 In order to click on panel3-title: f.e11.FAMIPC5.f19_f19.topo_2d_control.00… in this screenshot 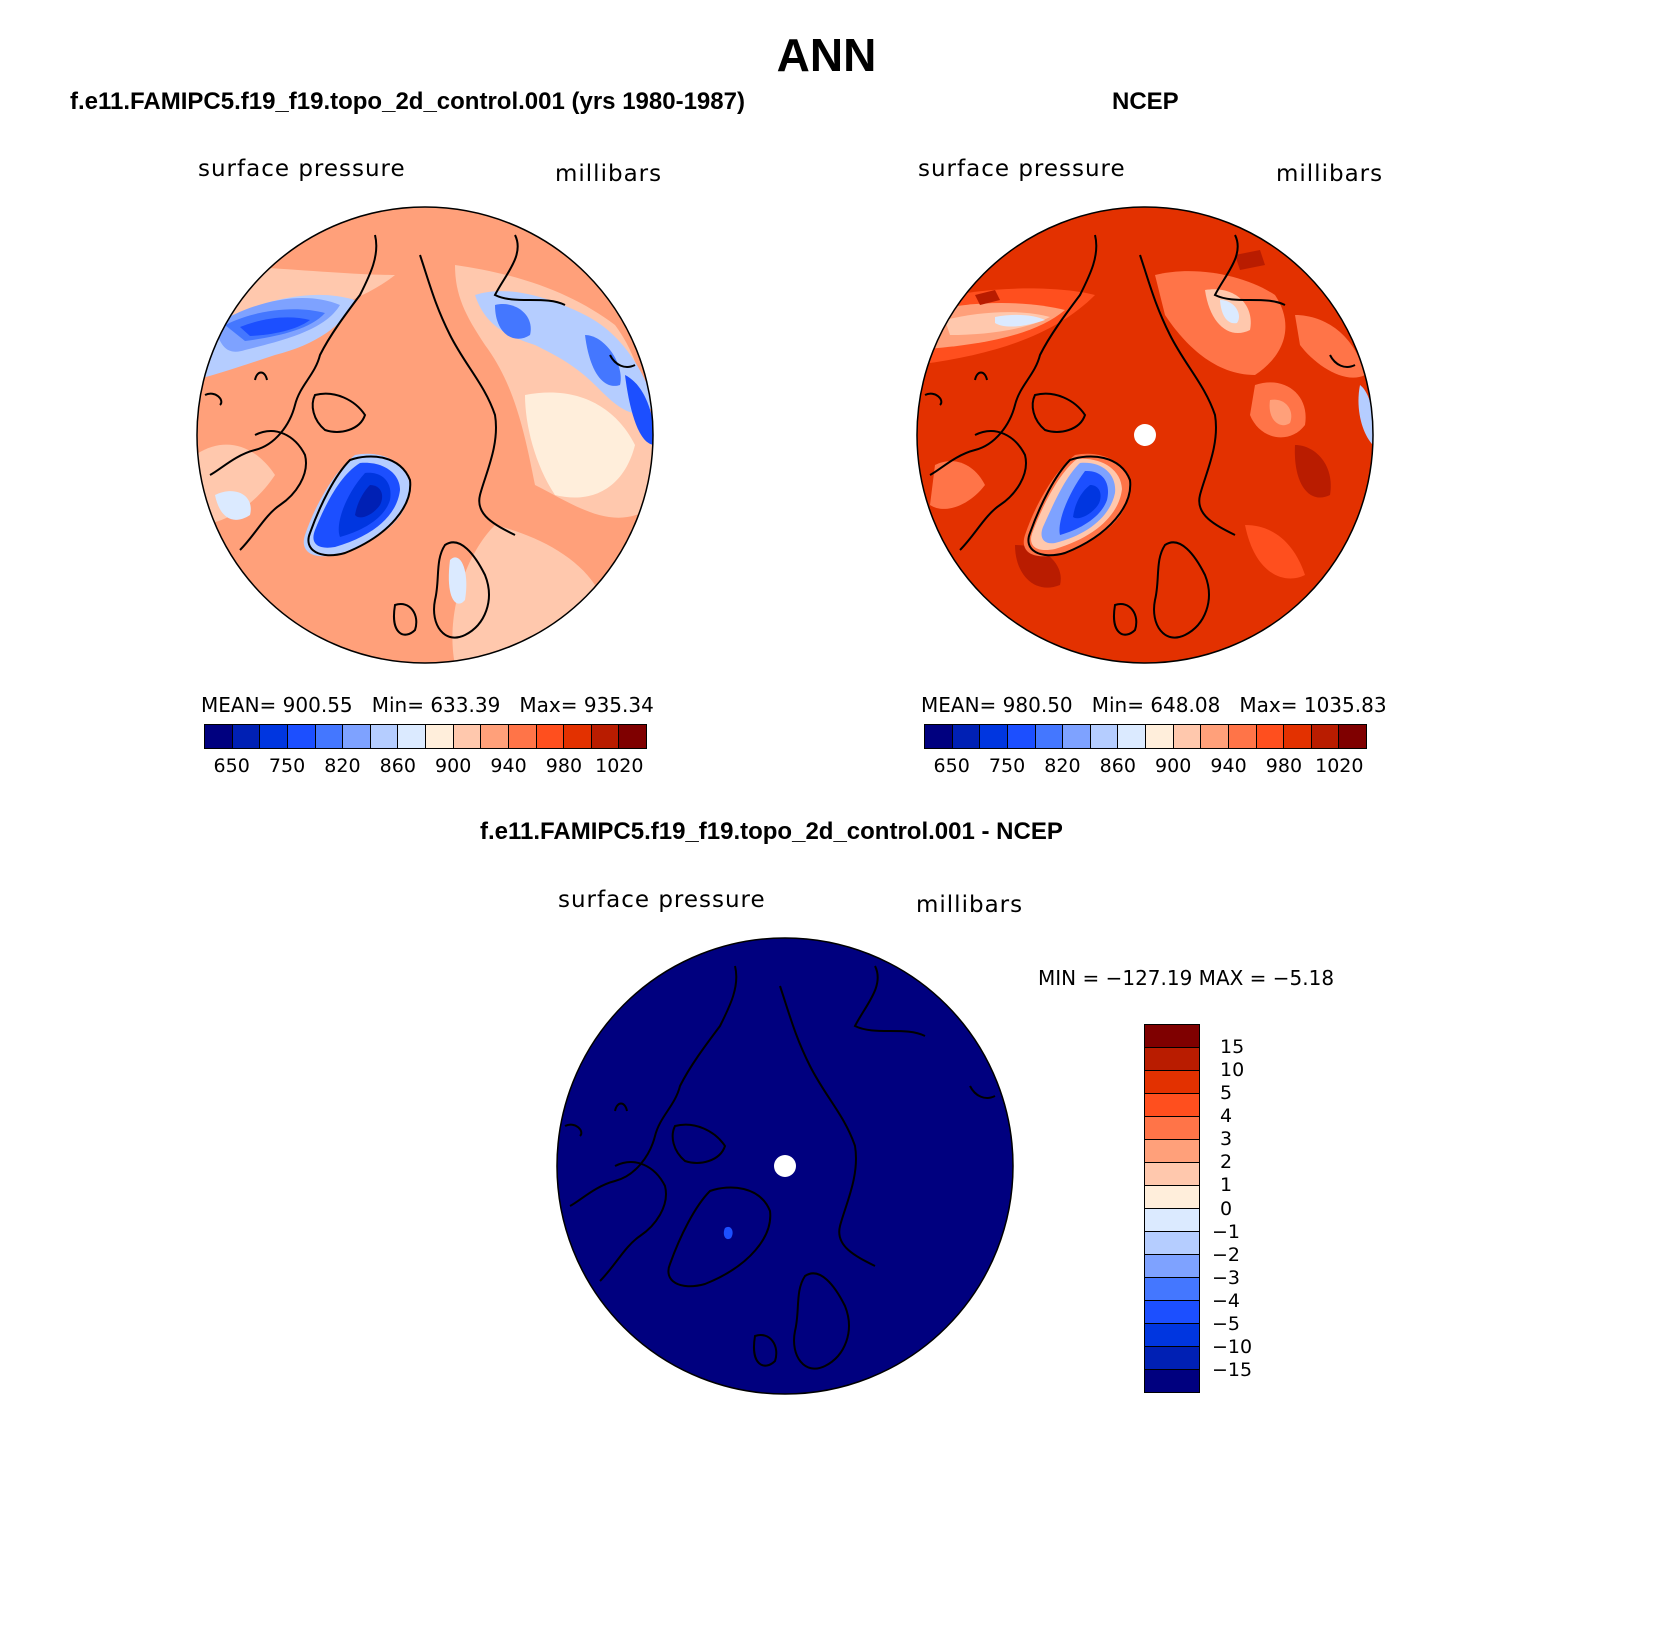, I will do `click(771, 831)`.